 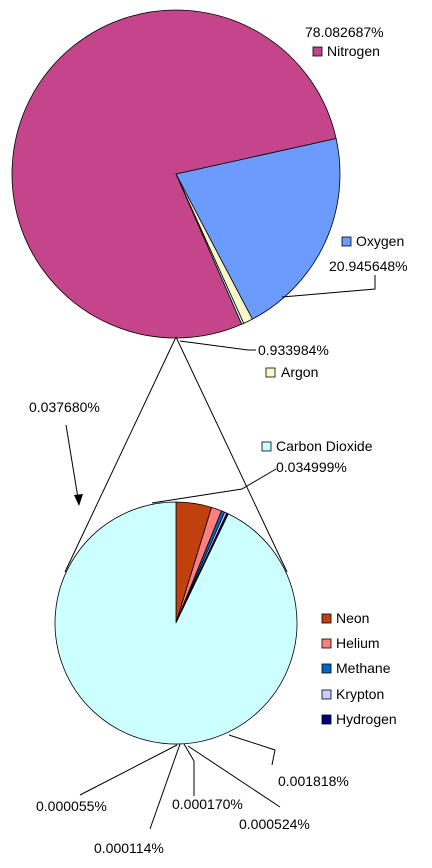 What do you see at coordinates (366, 719) in the screenshot?
I see `legend-label-hydrogen: Hydrogen` at bounding box center [366, 719].